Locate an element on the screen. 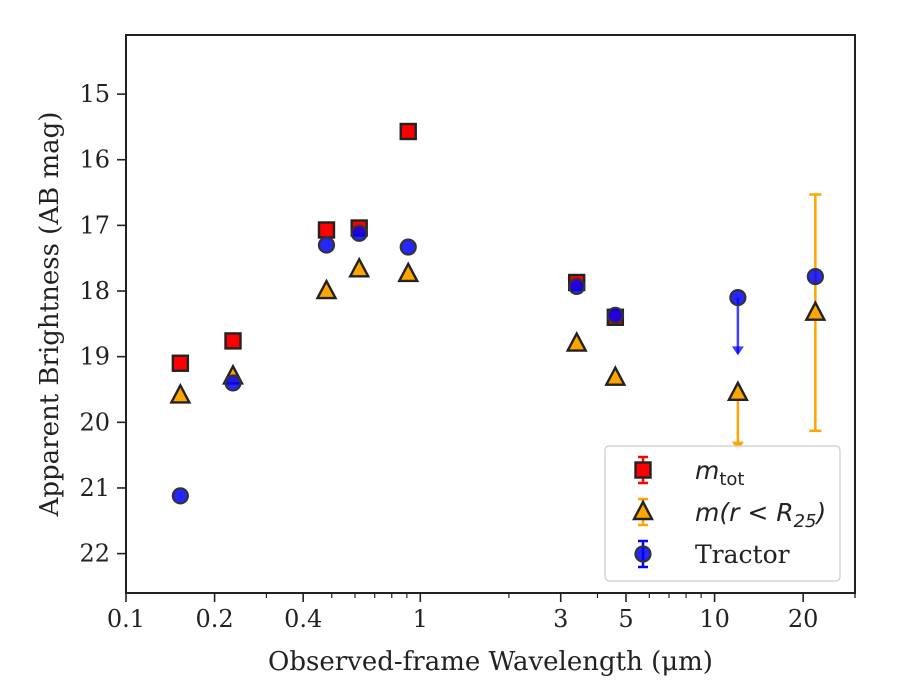 The image size is (900, 700). x-axis: 0.1 0.2 0.4 1 3 5 10 20 is located at coordinates (481, 613).